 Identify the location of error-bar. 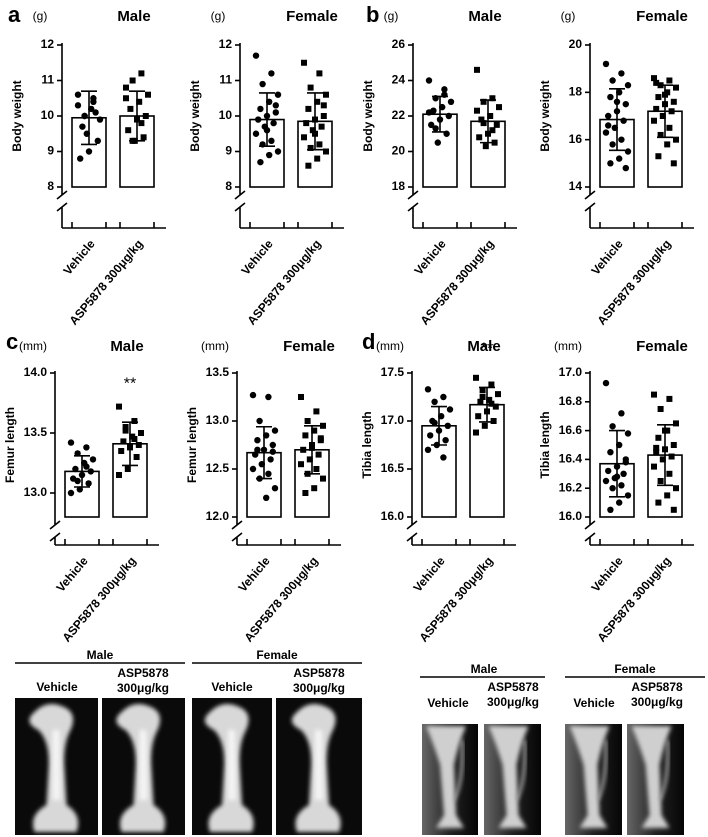
(665, 455).